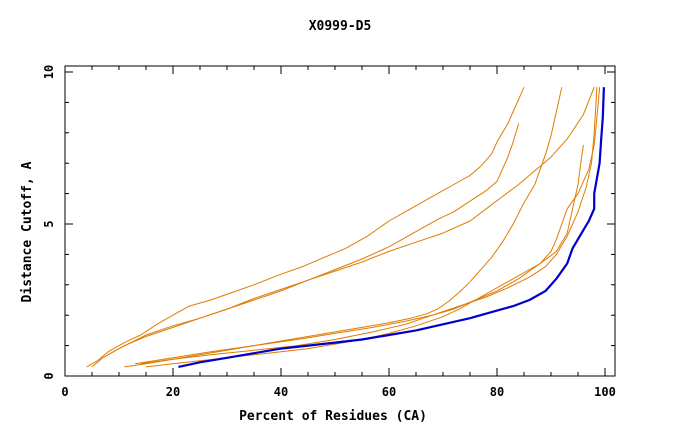 This screenshot has height=440, width=680. Describe the element at coordinates (173, 392) in the screenshot. I see `x-tick-label: 20` at that location.